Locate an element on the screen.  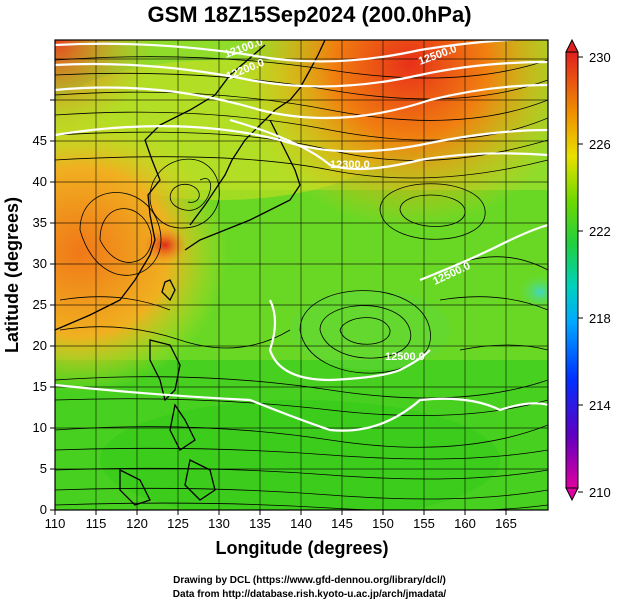
y-tick-label: 10 is located at coordinates (40, 427).